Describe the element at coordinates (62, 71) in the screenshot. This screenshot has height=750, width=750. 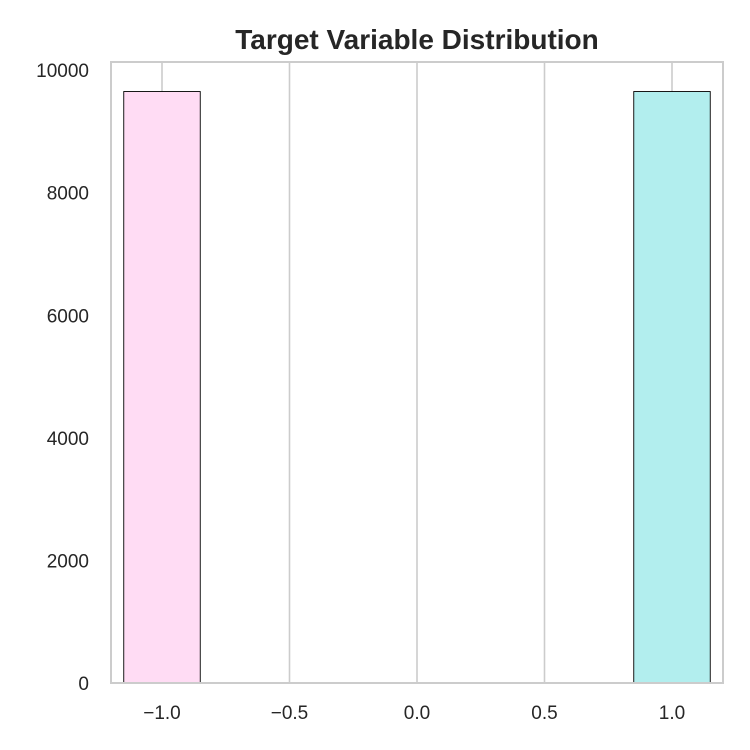
I see `y-tick-label: 10000` at that location.